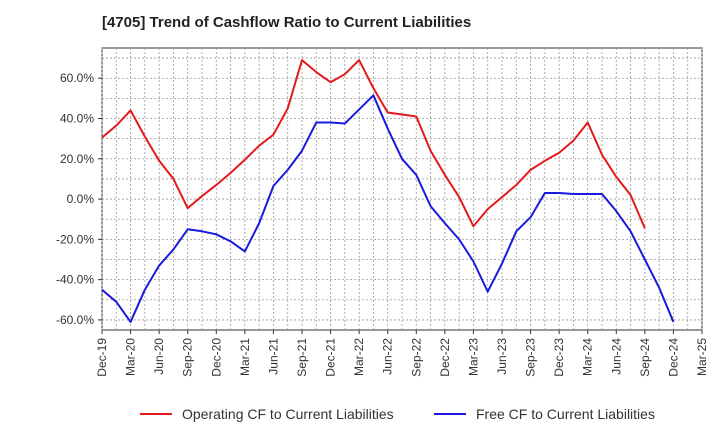  I want to click on x-tick-label: Mar-20, so click(131, 357).